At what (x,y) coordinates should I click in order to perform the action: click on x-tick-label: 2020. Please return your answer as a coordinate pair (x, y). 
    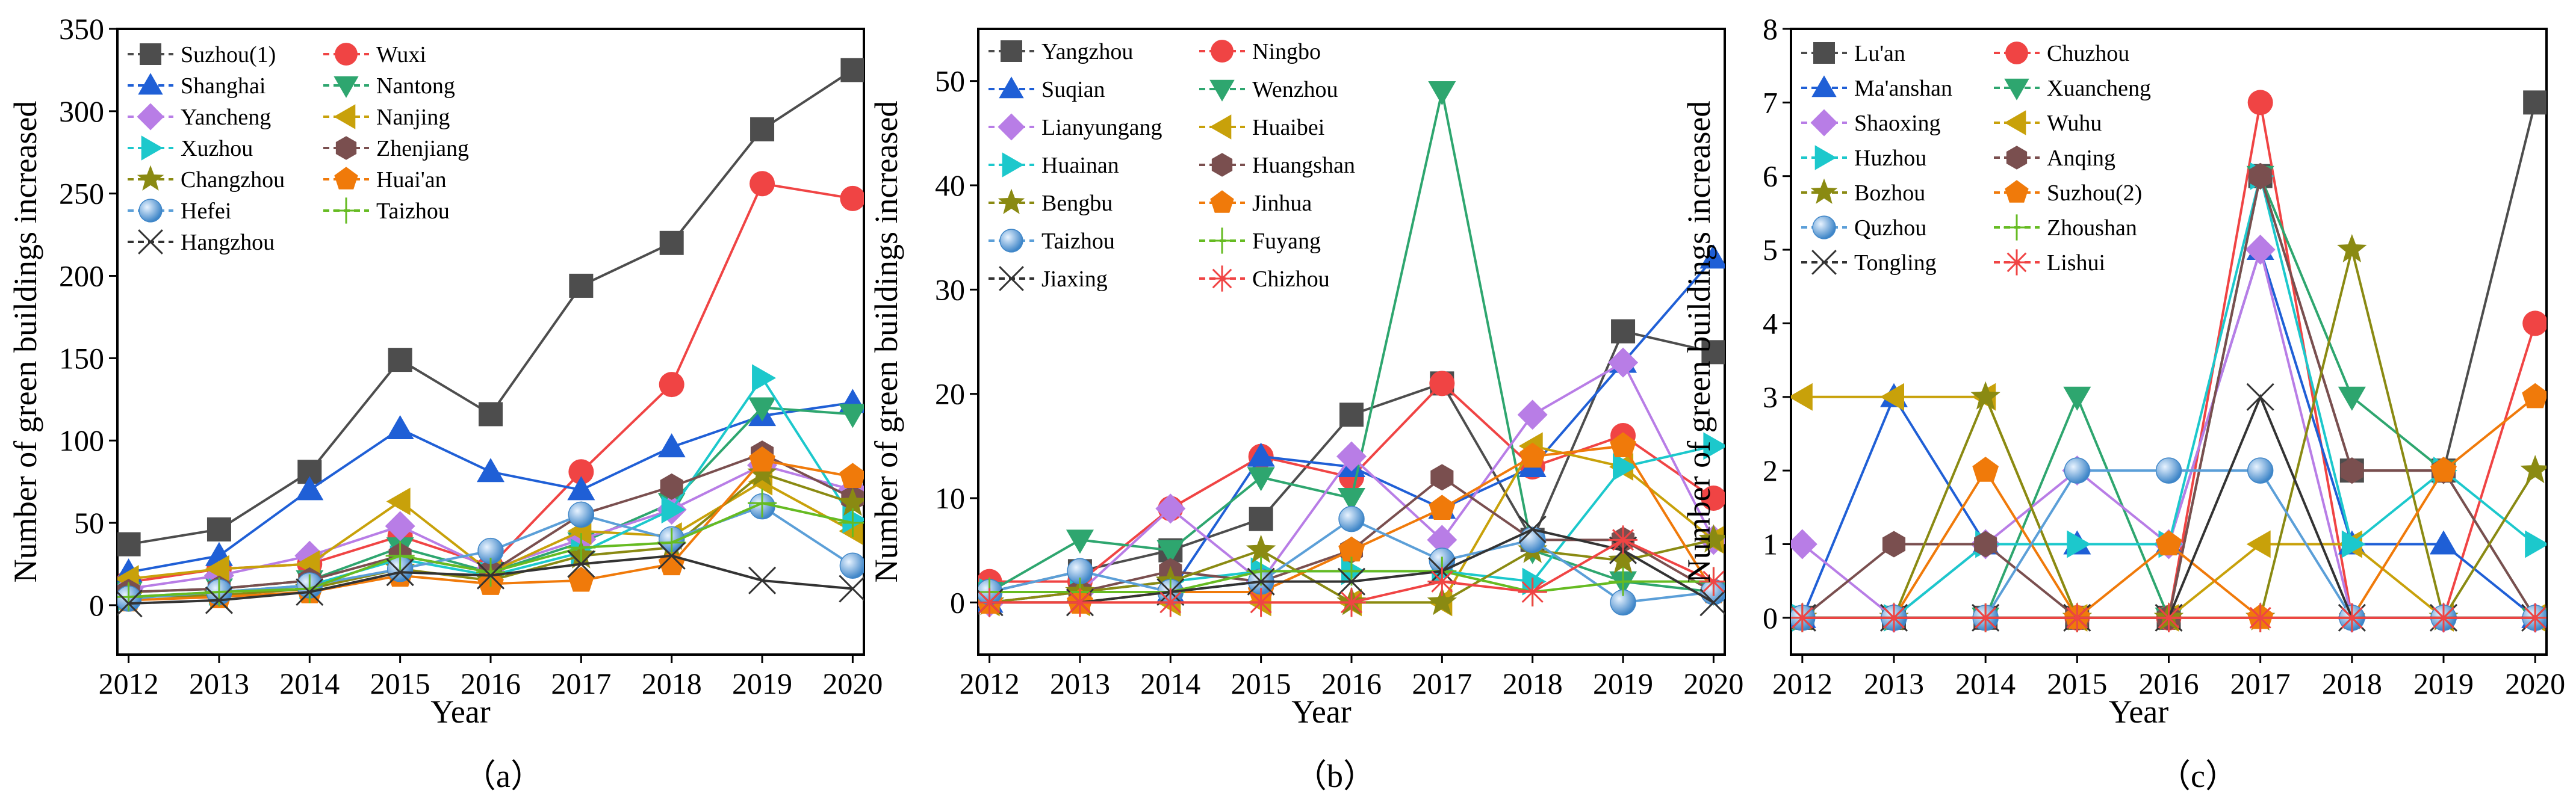
    Looking at the image, I should click on (852, 683).